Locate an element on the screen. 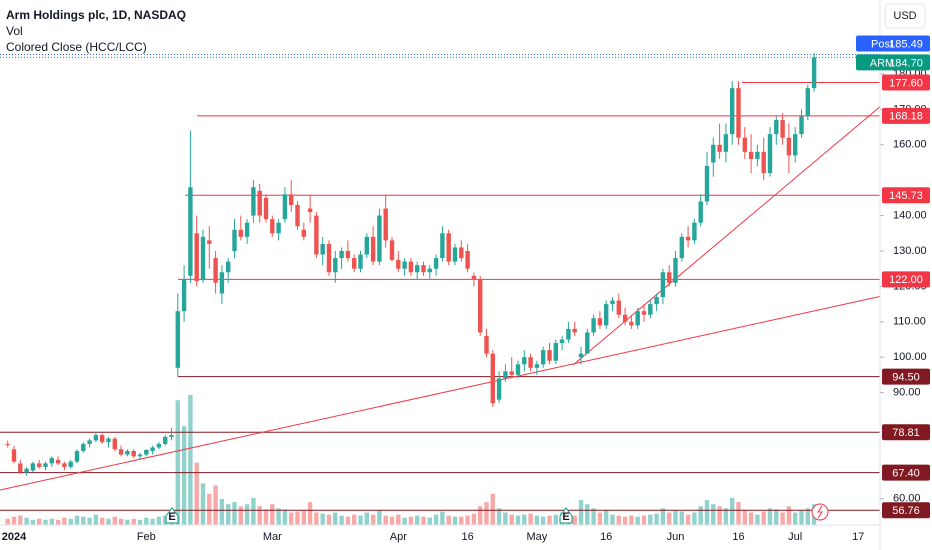 The height and width of the screenshot is (550, 932). dividend-marker is located at coordinates (820, 512).